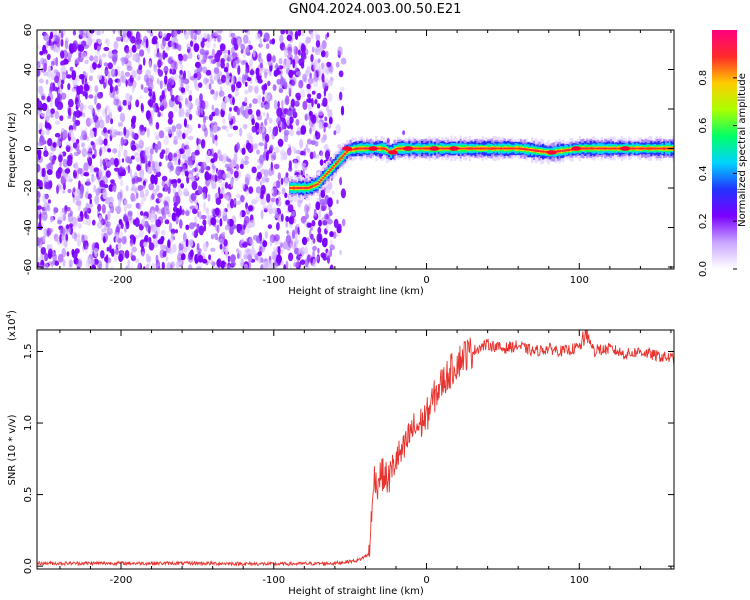  I want to click on x-tick-label: -100, so click(273, 280).